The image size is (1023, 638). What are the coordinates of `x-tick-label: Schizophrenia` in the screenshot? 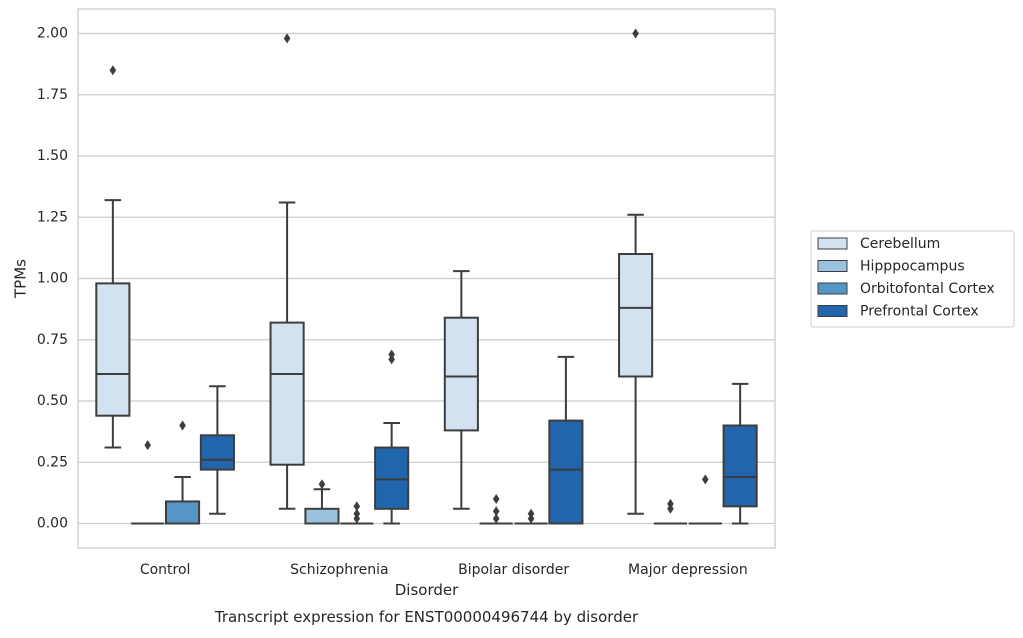 It's located at (339, 570).